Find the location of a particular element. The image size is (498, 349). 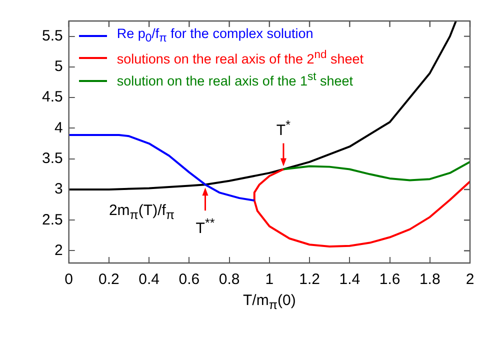

x-tick-label: 0.8 is located at coordinates (229, 279).